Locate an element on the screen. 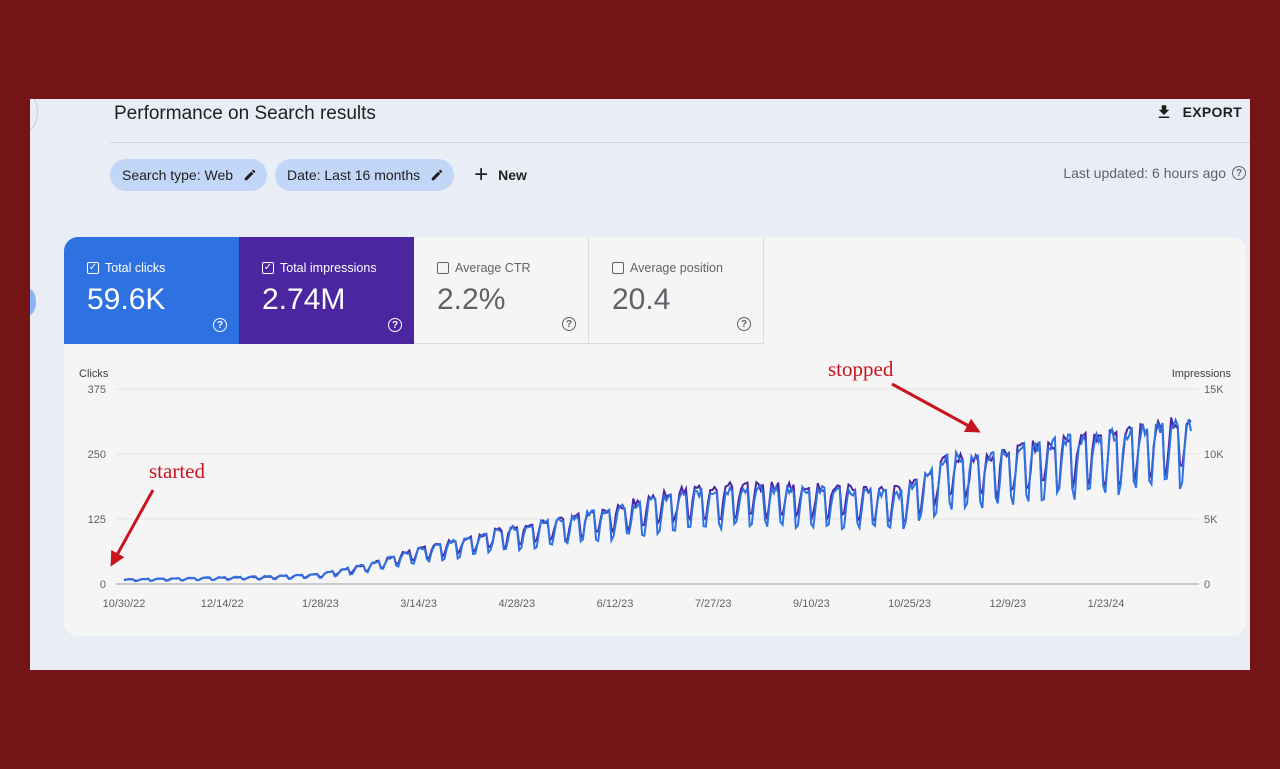  metric-label: Average position is located at coordinates (676, 268).